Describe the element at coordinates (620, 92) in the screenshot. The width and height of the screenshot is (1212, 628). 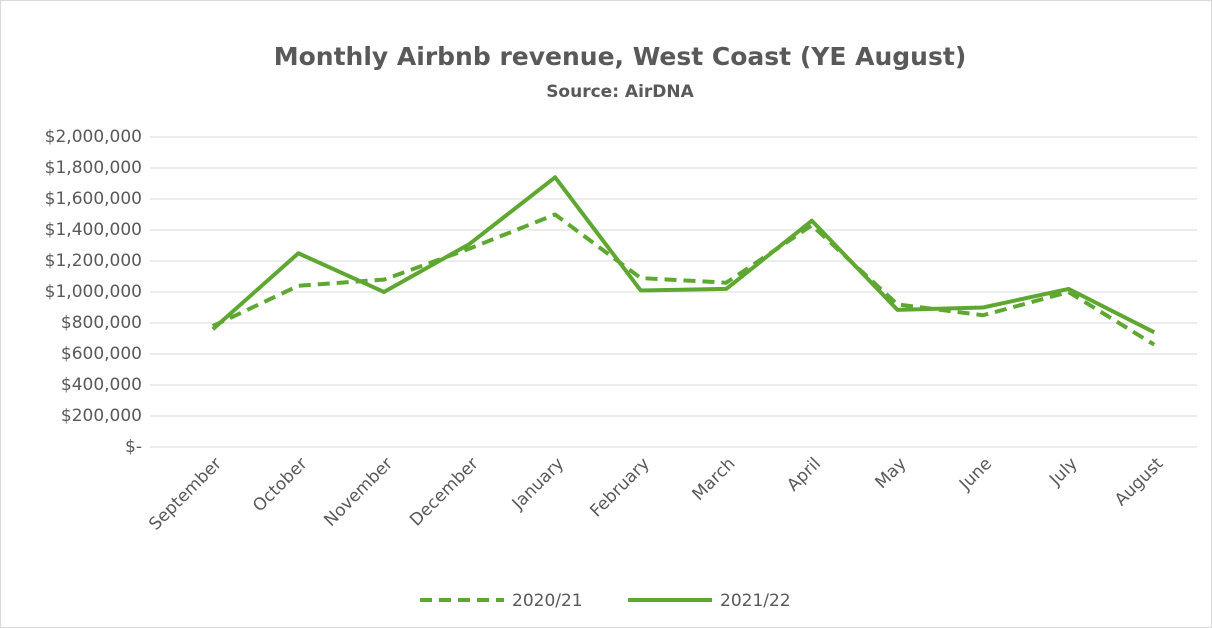
I see `chart-subtitle: Source: AirDNA` at that location.